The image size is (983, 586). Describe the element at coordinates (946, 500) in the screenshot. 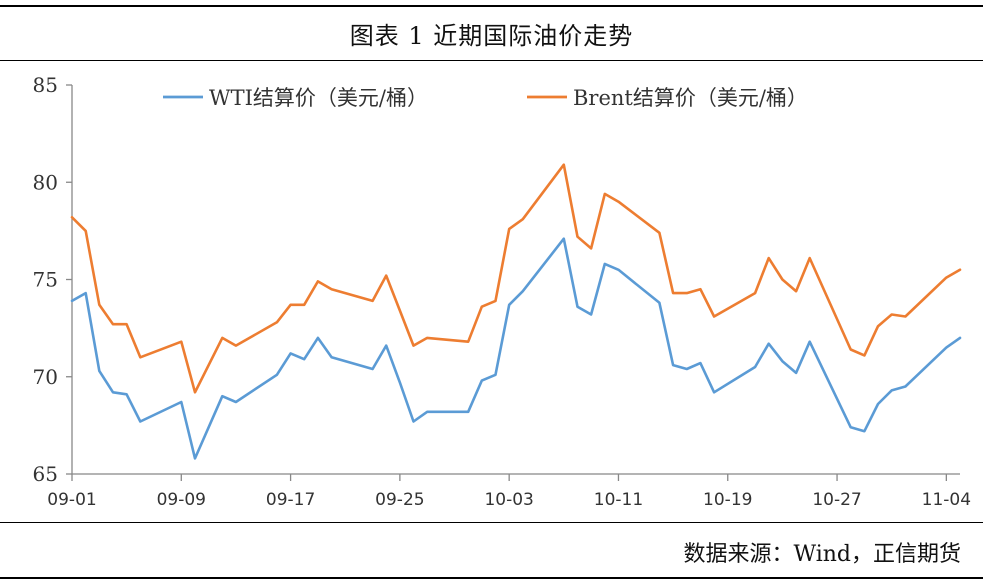

I see `x-tick-label: 11-04` at that location.